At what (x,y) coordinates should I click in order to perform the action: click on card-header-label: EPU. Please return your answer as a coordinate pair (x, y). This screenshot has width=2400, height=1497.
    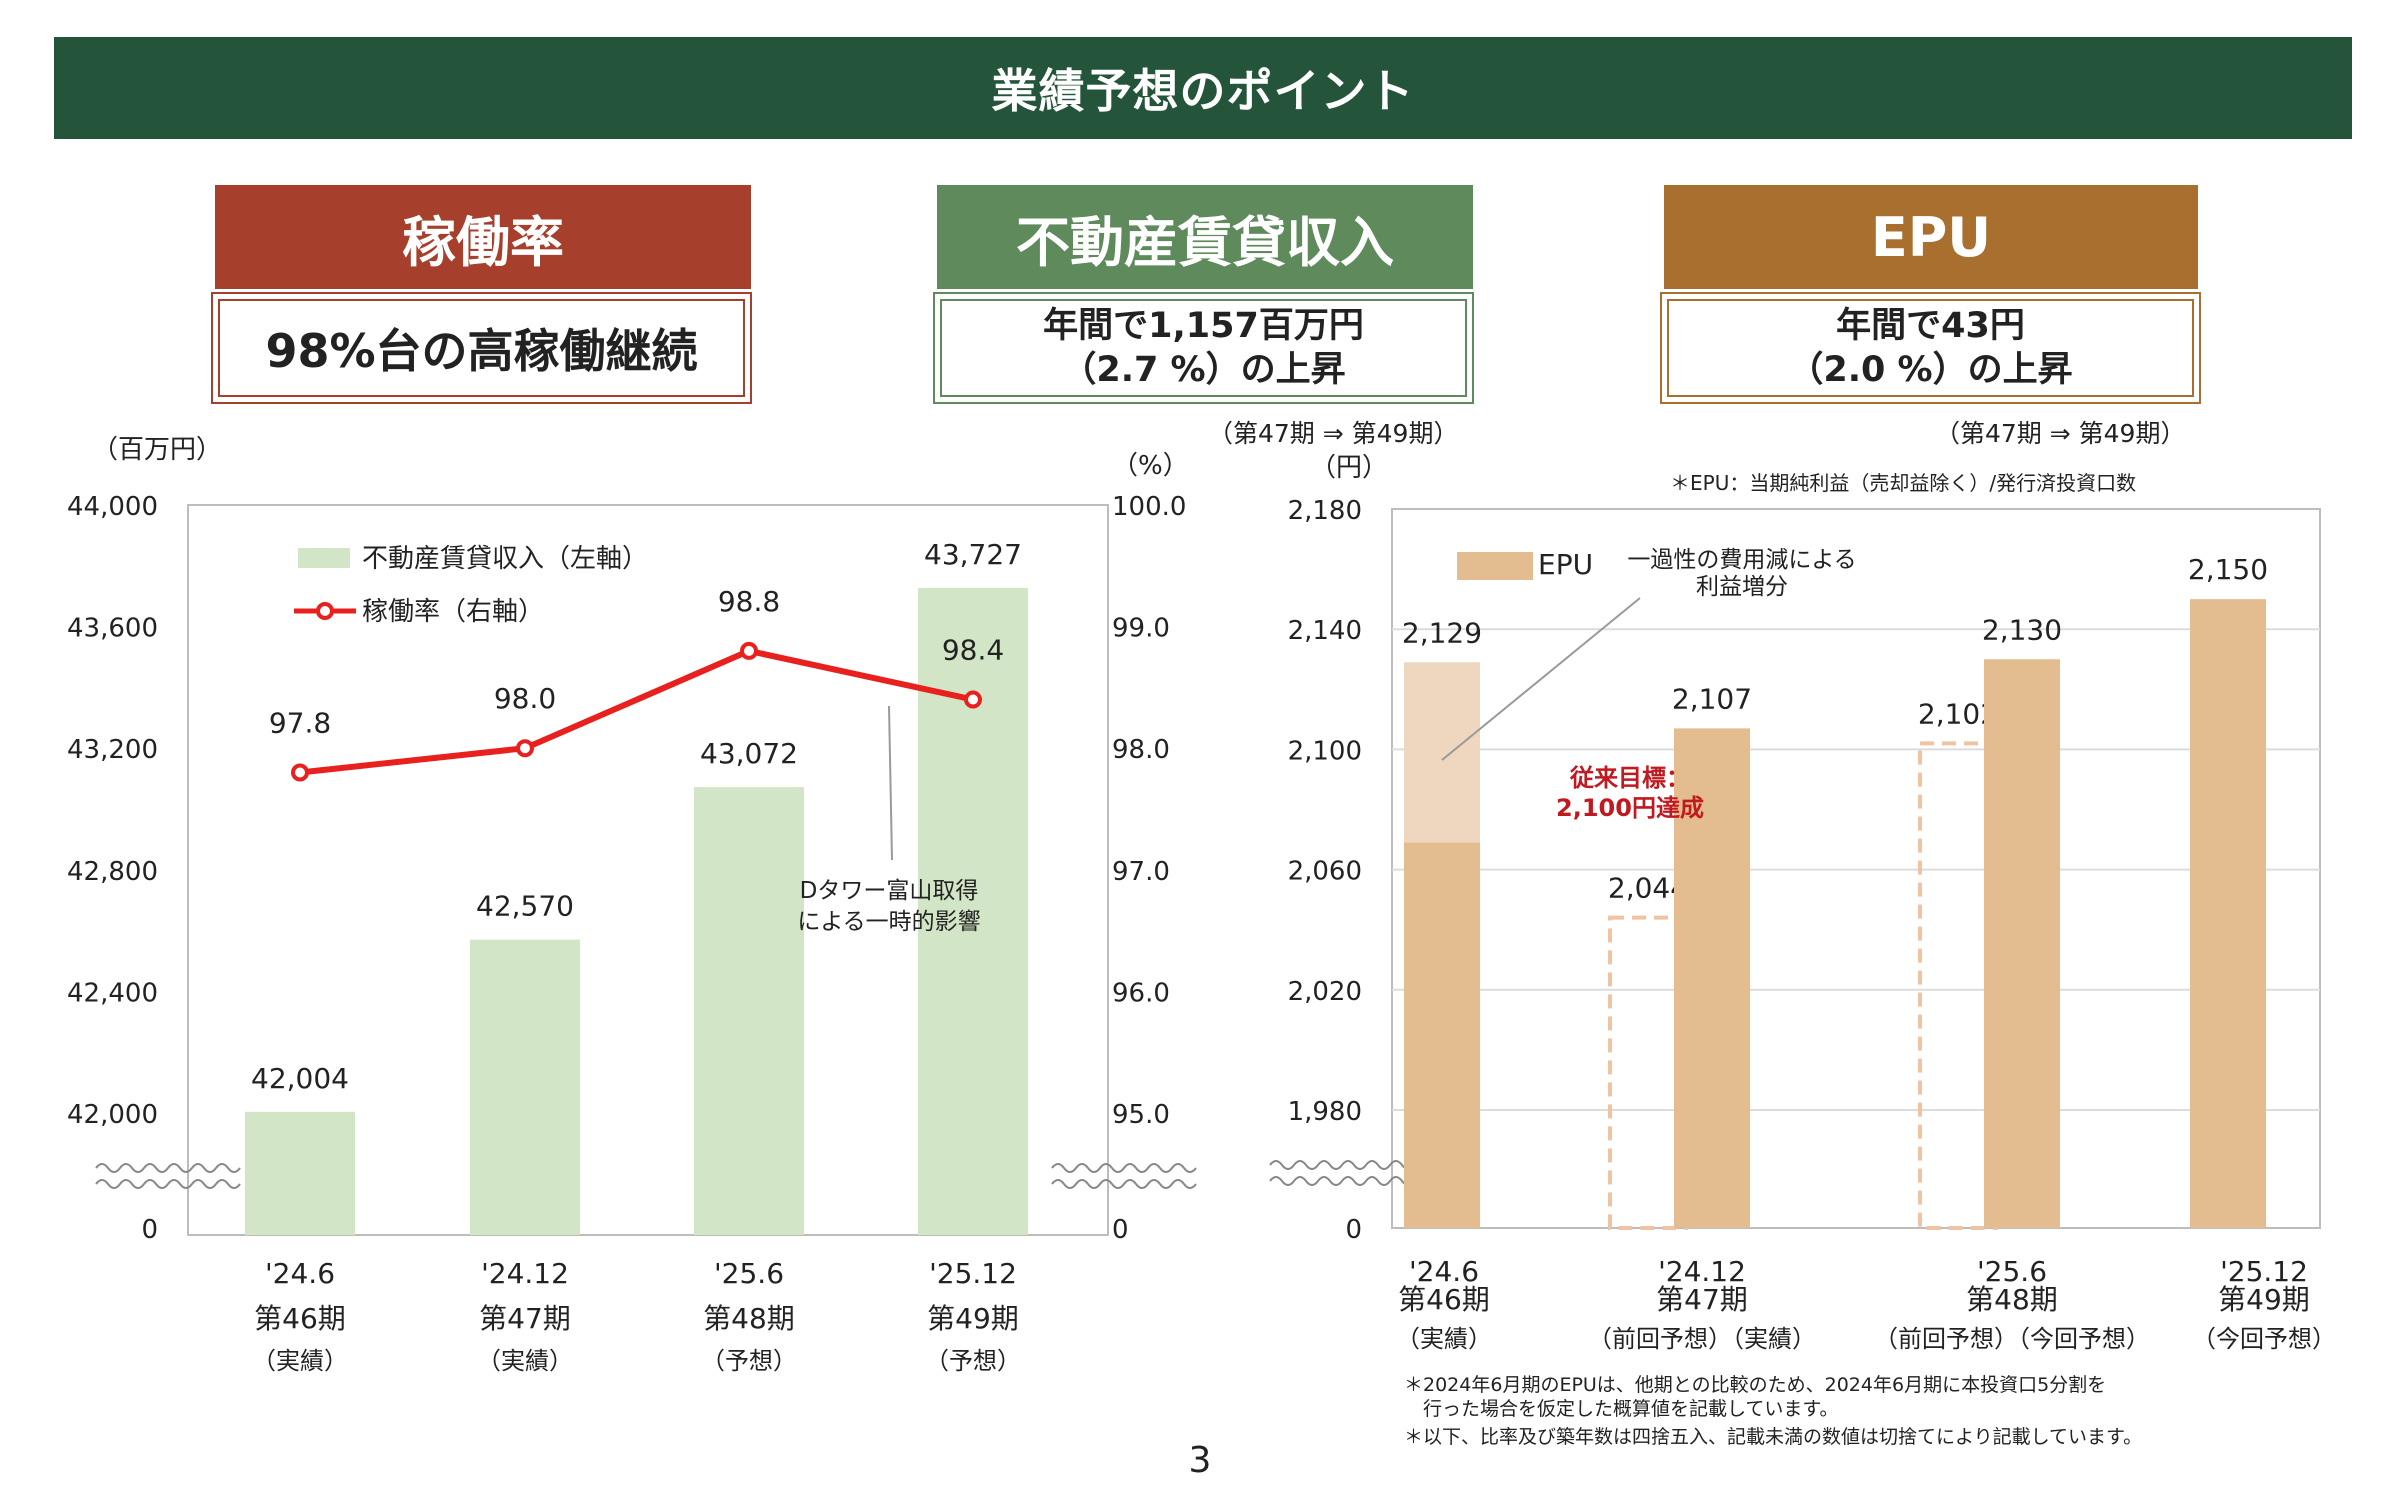
    Looking at the image, I should click on (1931, 237).